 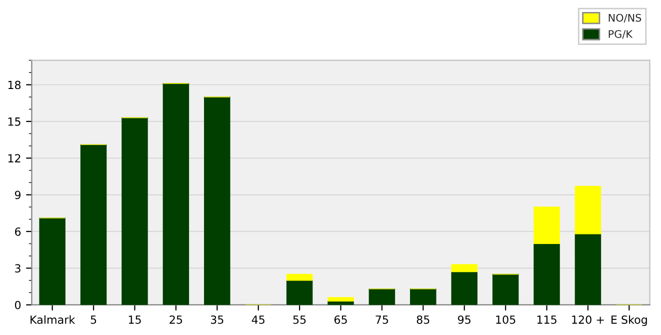 I want to click on y-tick-label: 6, so click(x=18, y=231).